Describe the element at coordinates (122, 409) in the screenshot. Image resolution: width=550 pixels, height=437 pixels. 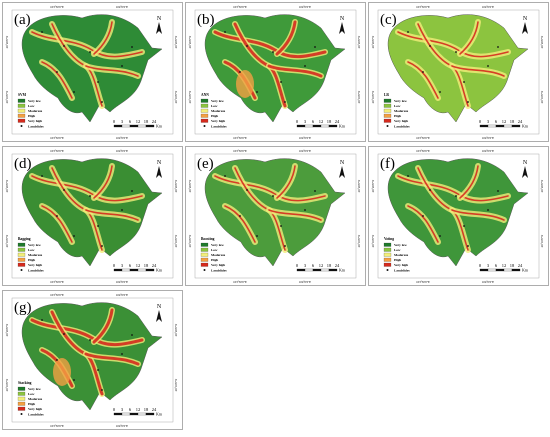
I see `scale-tick: 3` at that location.